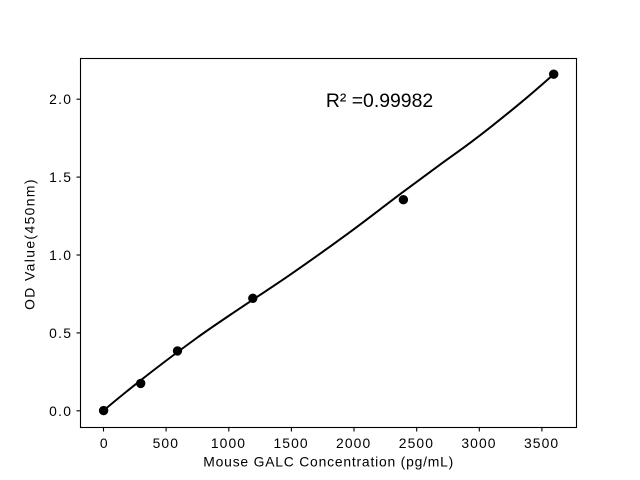 Image resolution: width=640 pixels, height=480 pixels. I want to click on svg-text: 0, so click(104, 443).